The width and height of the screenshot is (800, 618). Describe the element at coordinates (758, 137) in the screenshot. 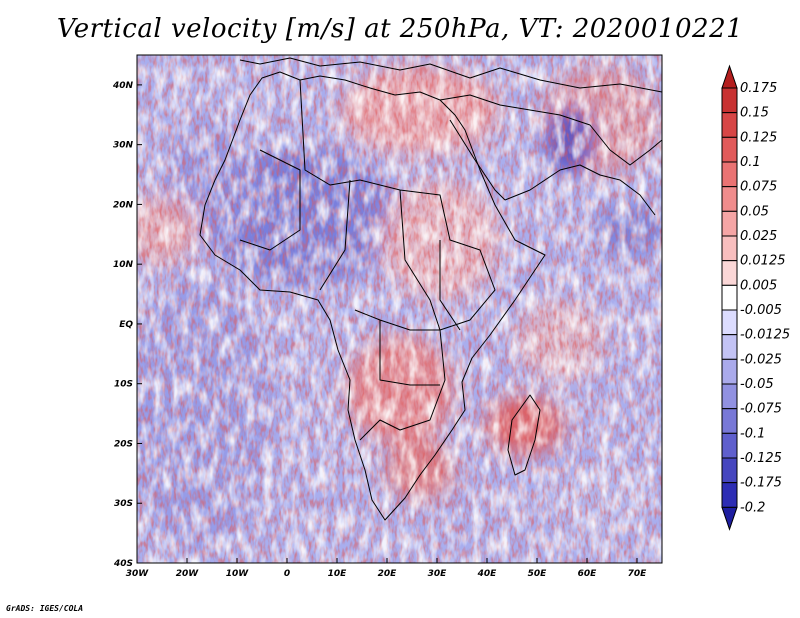

I see `colorbar-label: 0.125` at that location.